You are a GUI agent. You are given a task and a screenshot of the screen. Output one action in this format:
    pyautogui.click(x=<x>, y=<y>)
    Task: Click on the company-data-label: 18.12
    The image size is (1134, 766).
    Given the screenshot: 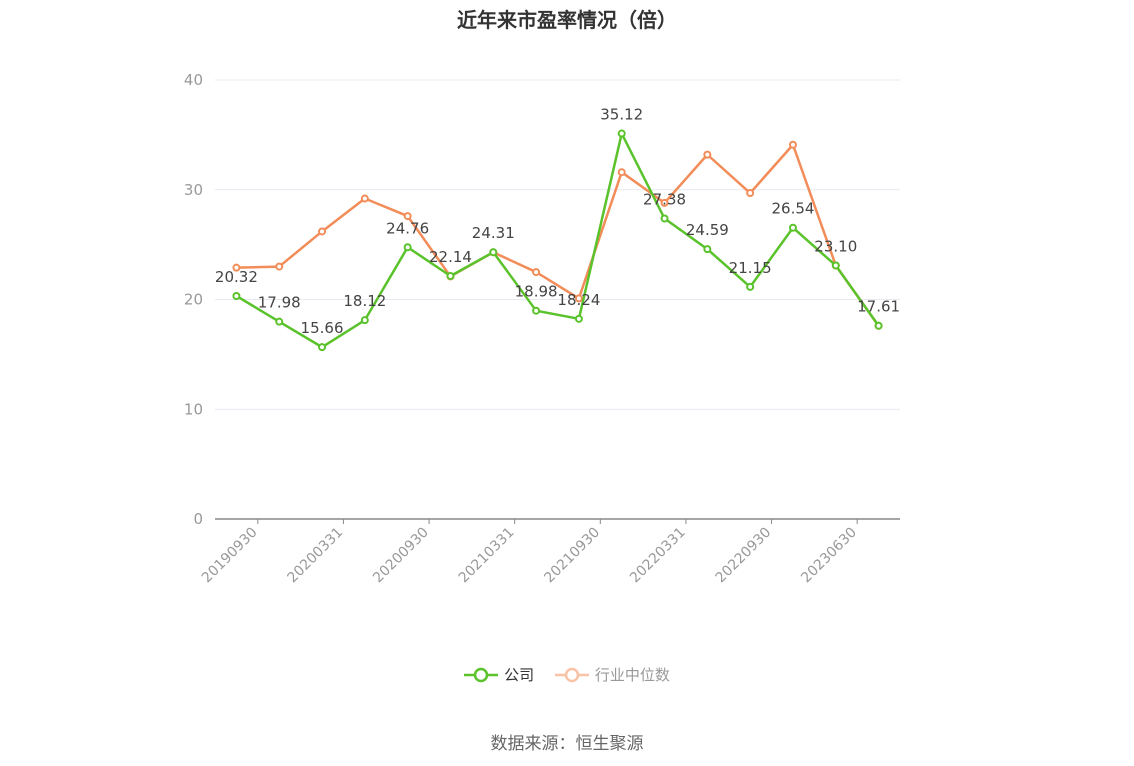 What is the action you would take?
    pyautogui.click(x=364, y=301)
    